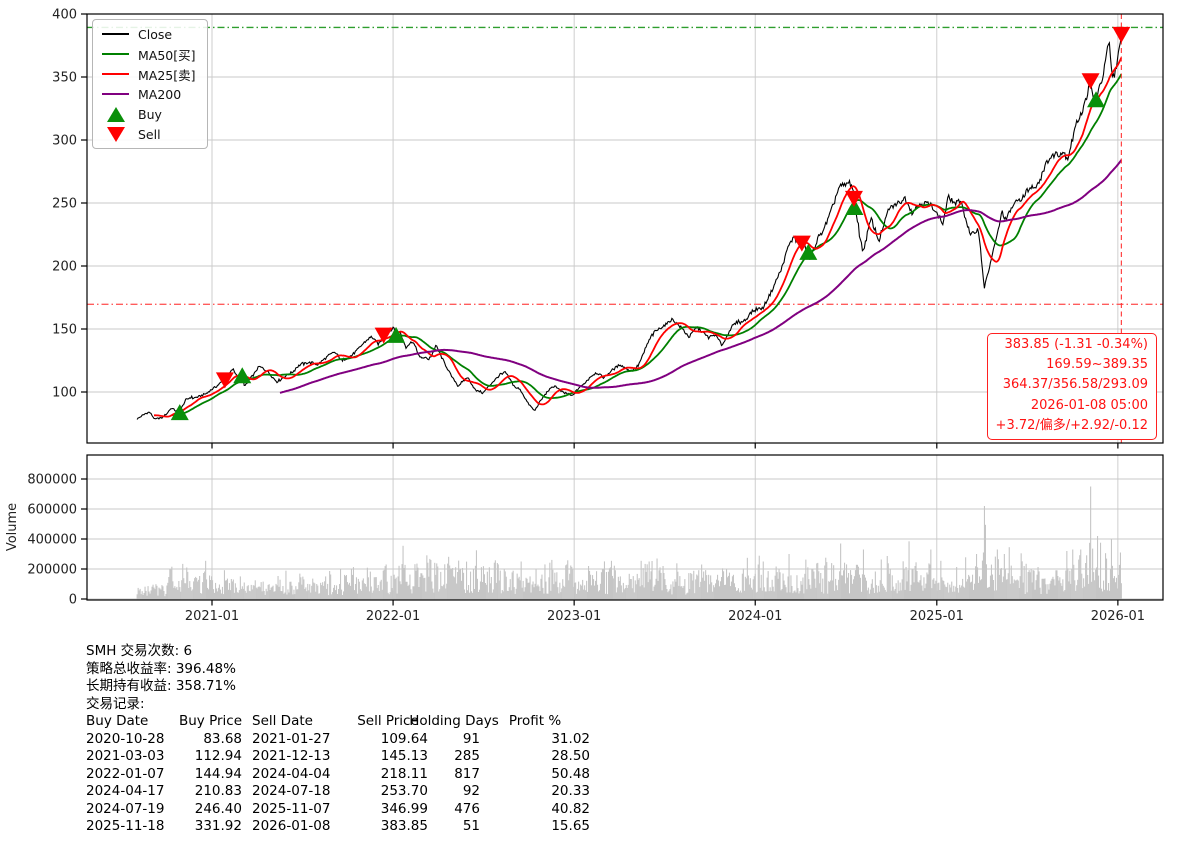 This screenshot has height=850, width=1180. What do you see at coordinates (161, 686) in the screenshot?
I see `summary-hold-return: 长期持有收益: 358.71%` at bounding box center [161, 686].